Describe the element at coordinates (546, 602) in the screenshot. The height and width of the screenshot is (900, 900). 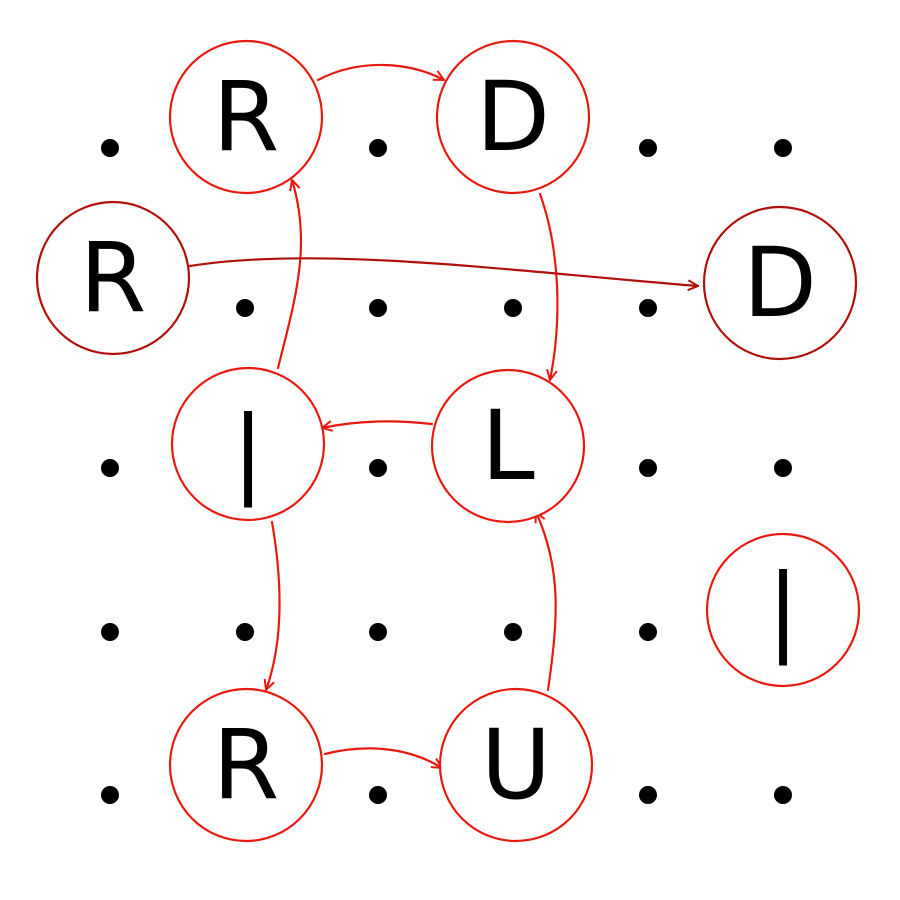
I see `edge-n9-n6` at that location.